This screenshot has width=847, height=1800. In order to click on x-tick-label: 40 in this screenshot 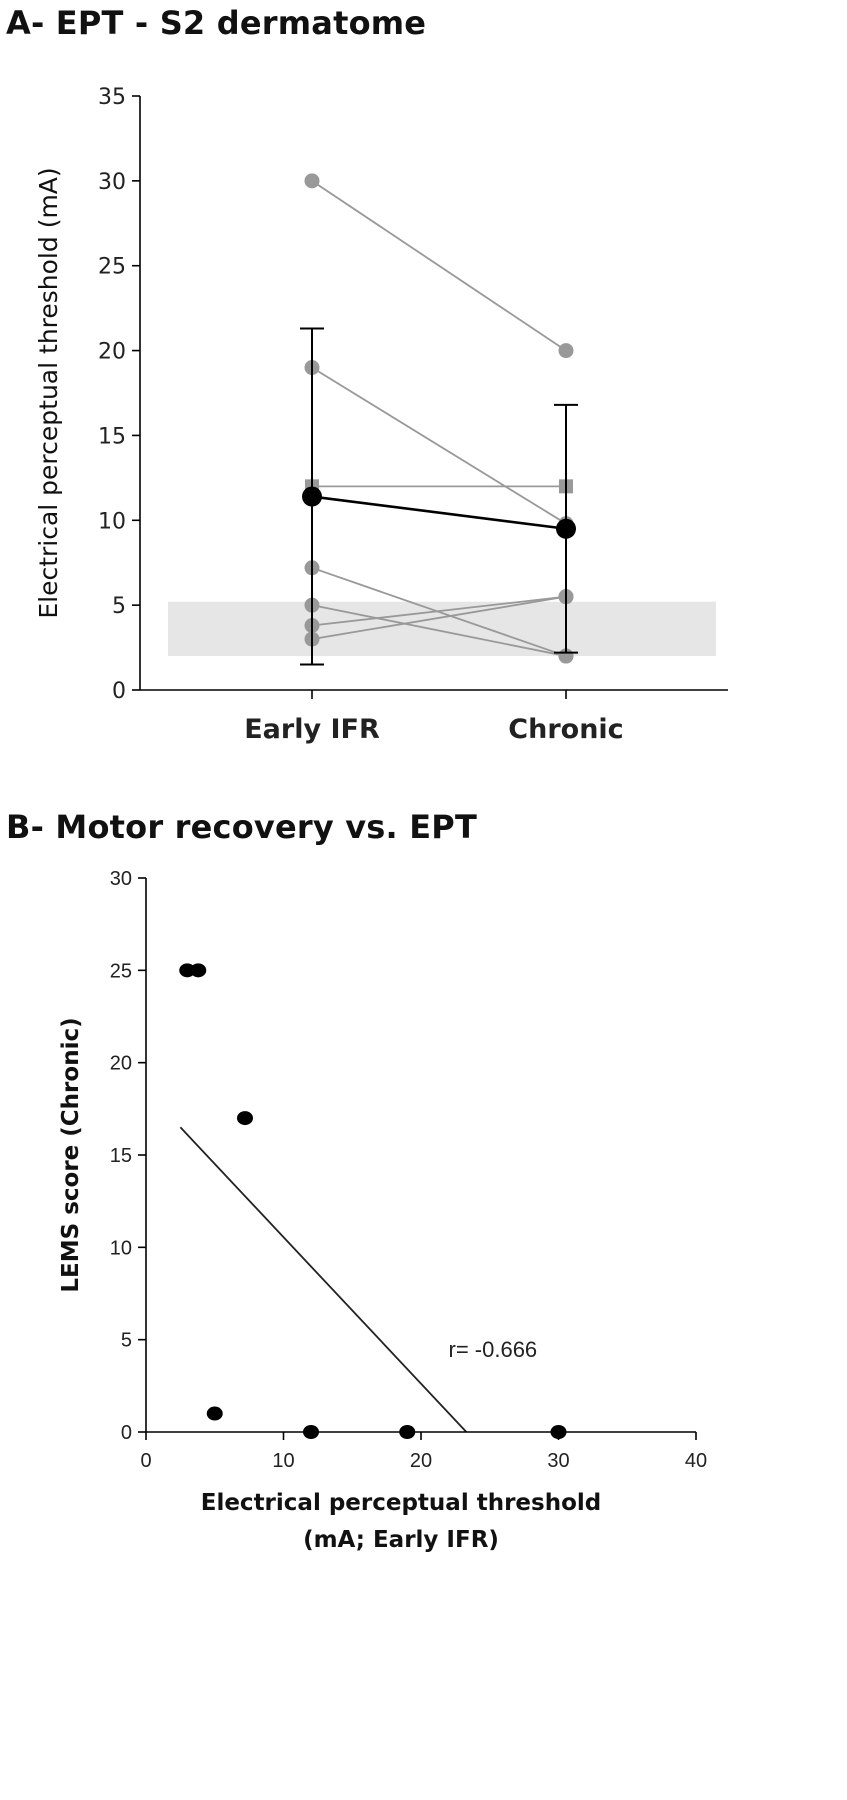, I will do `click(696, 1461)`.